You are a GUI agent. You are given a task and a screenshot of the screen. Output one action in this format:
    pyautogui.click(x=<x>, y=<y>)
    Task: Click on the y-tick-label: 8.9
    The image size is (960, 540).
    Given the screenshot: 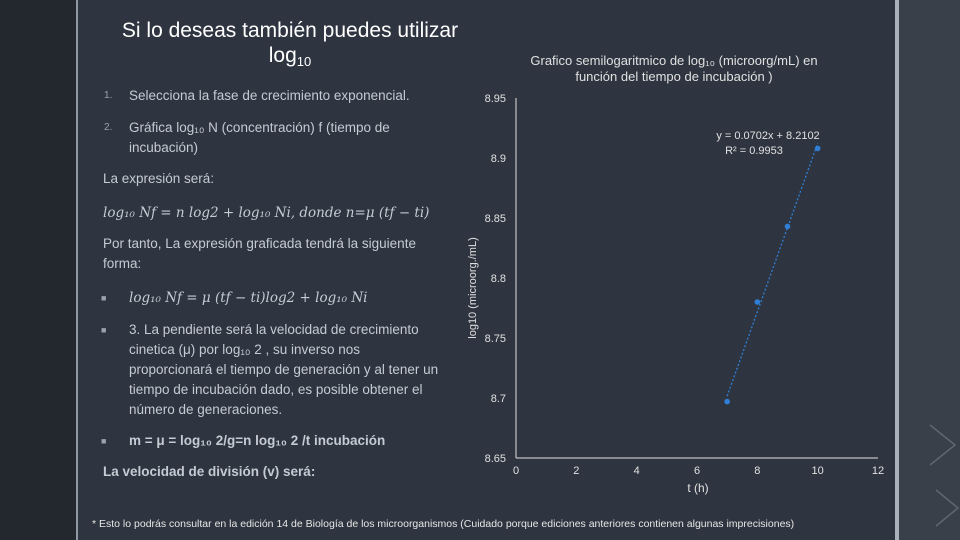 What is the action you would take?
    pyautogui.click(x=498, y=159)
    